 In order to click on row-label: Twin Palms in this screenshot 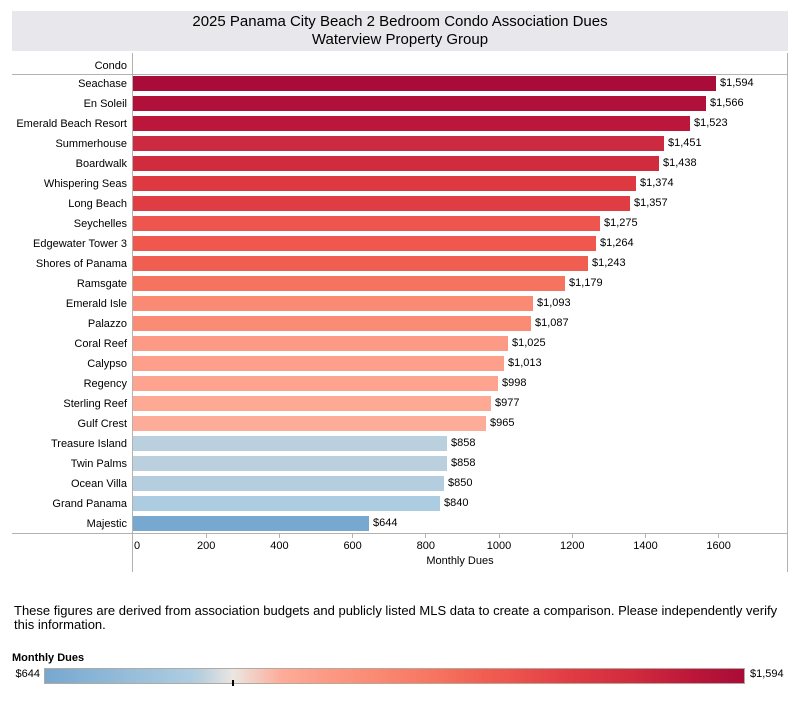, I will do `click(98, 464)`.